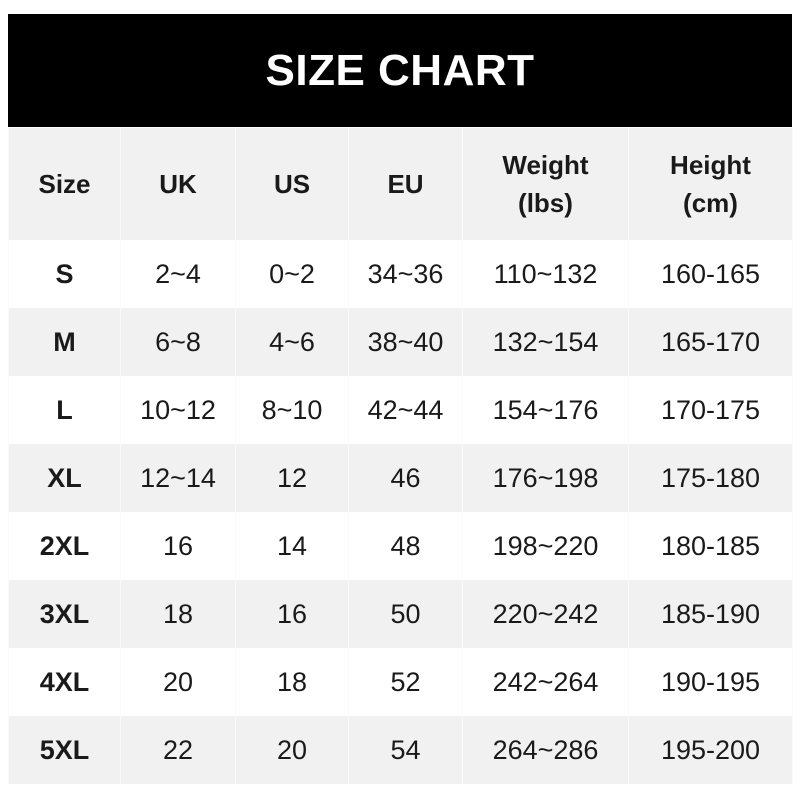  What do you see at coordinates (545, 750) in the screenshot?
I see `cell-weight: 264~286` at bounding box center [545, 750].